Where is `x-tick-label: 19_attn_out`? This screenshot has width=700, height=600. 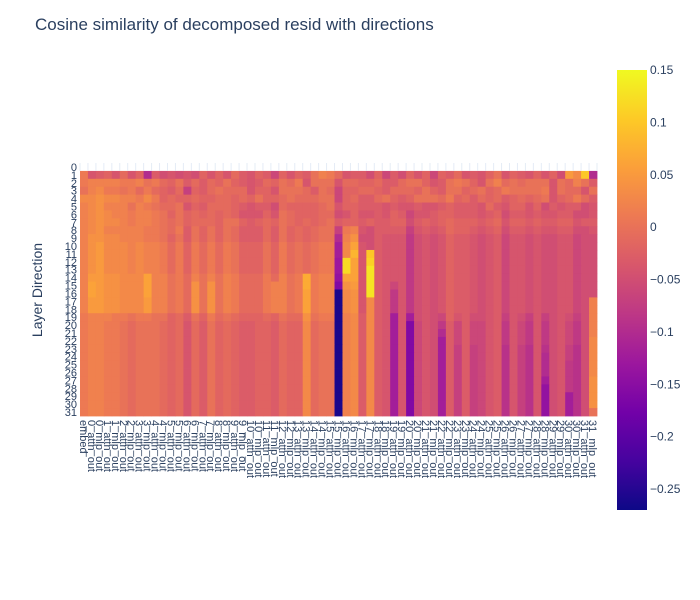 x-tick-label: 19_attn_out is located at coordinates (393, 449).